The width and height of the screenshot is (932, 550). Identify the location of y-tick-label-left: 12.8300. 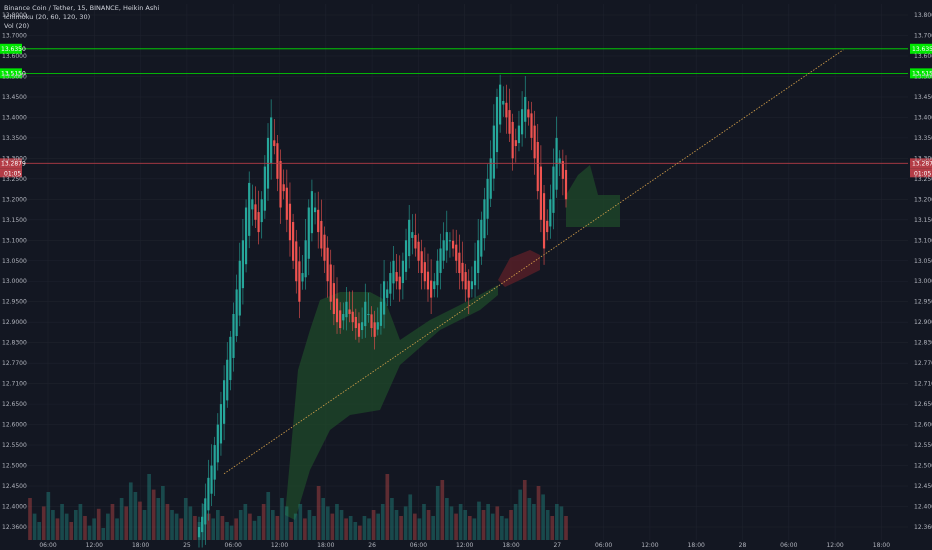
(14, 343).